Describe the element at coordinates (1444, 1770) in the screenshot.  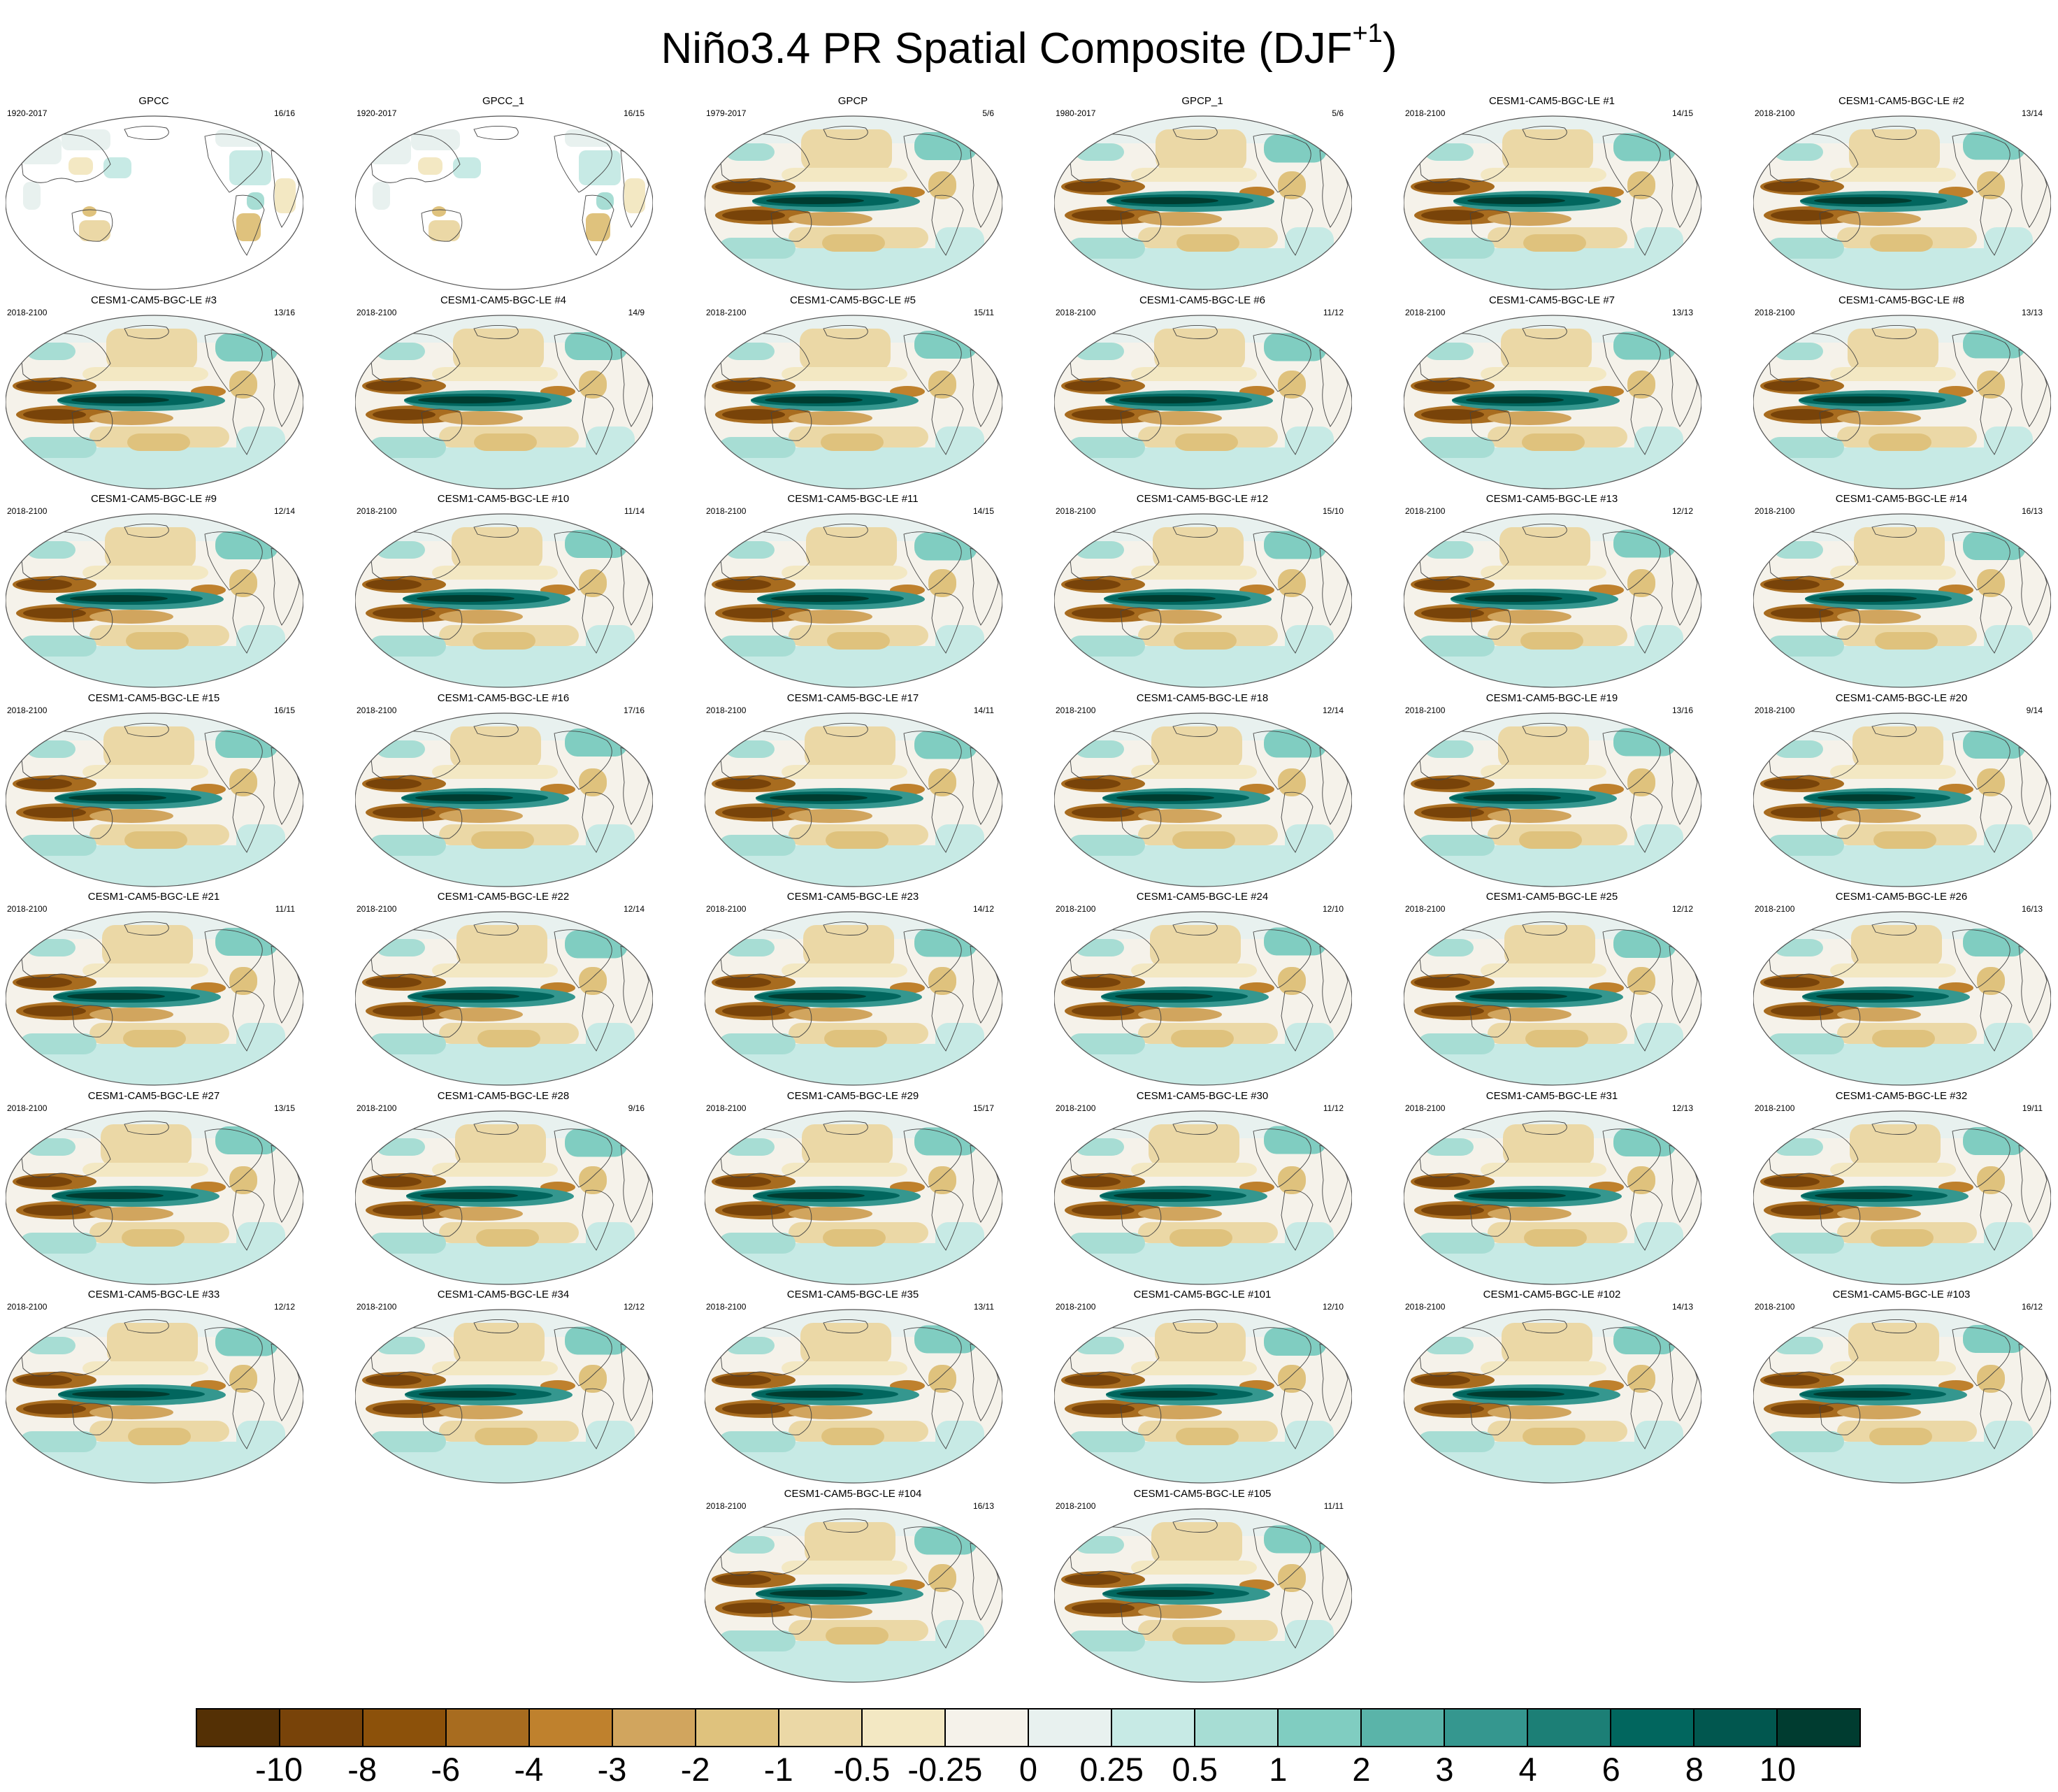
I see `colorbar-tick-label: 3` at that location.